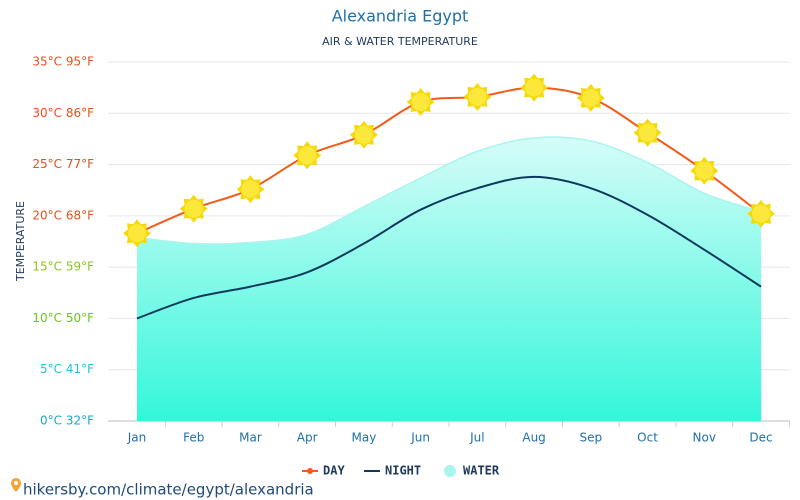 Image resolution: width=800 pixels, height=500 pixels. What do you see at coordinates (193, 438) in the screenshot?
I see `x-tick-label: Feb` at bounding box center [193, 438].